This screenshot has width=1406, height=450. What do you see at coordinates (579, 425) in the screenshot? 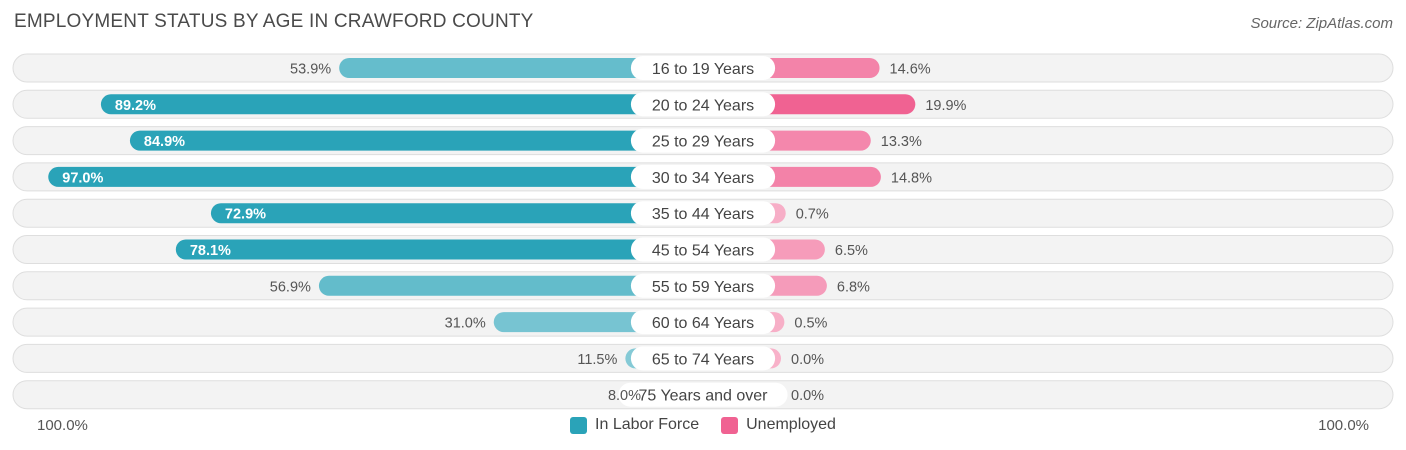
I see `legend-swatch-labor-force` at bounding box center [579, 425].